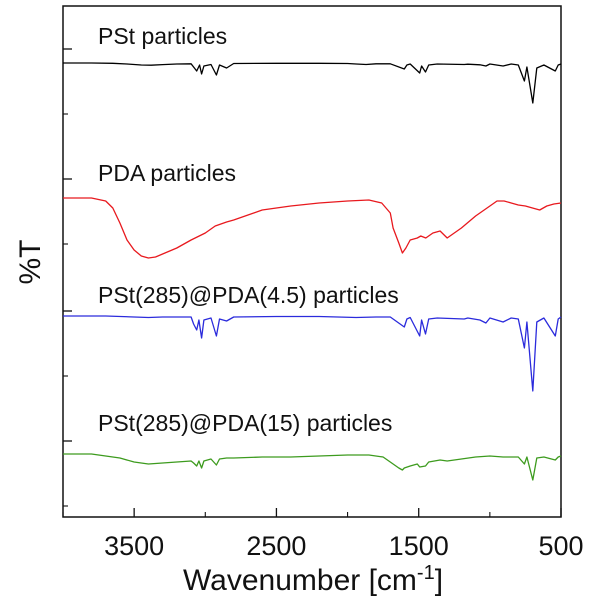  Describe the element at coordinates (426, 573) in the screenshot. I see `x-axis-label-sup: -1` at that location.